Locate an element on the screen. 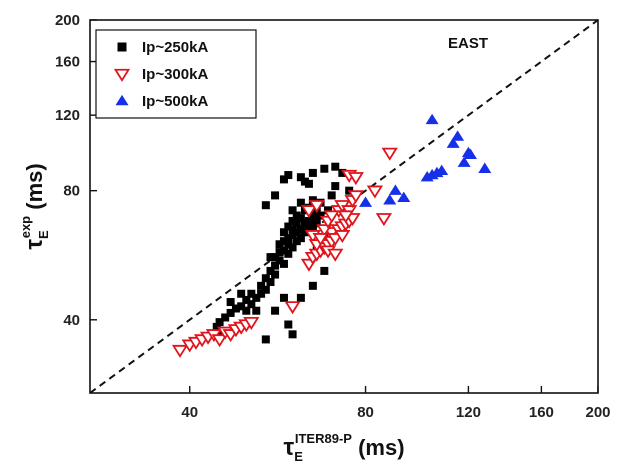 The height and width of the screenshot is (466, 617). x-tick-label: 40 is located at coordinates (189, 412).